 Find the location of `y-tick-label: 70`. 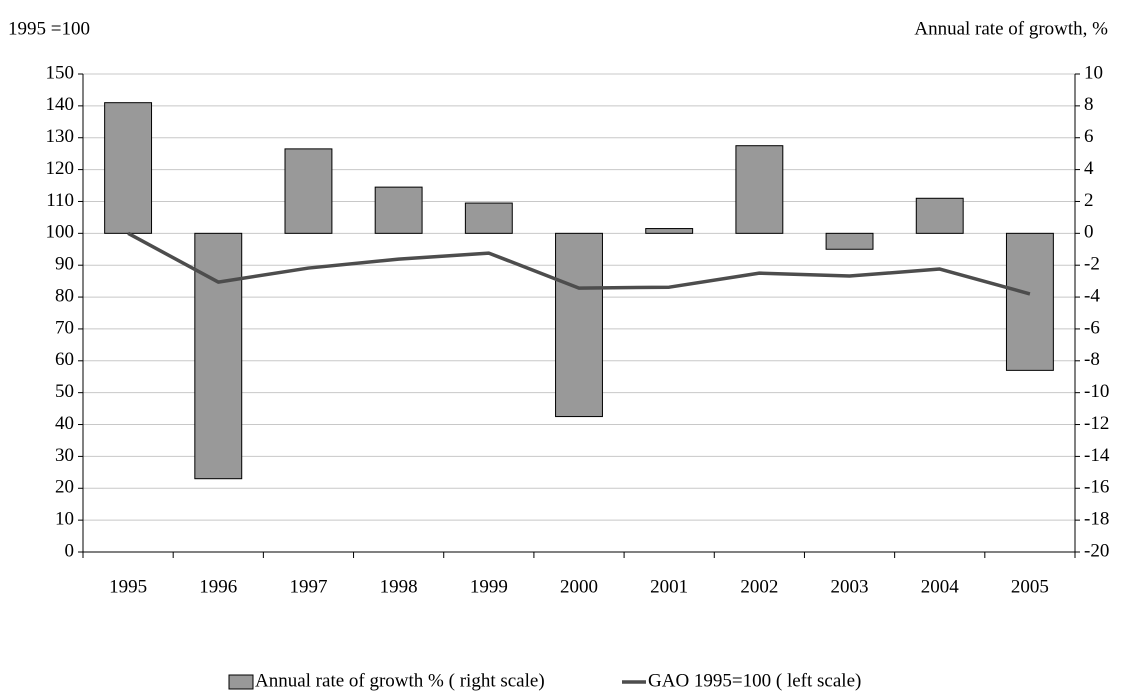

y-tick-label: 70 is located at coordinates (64, 327).